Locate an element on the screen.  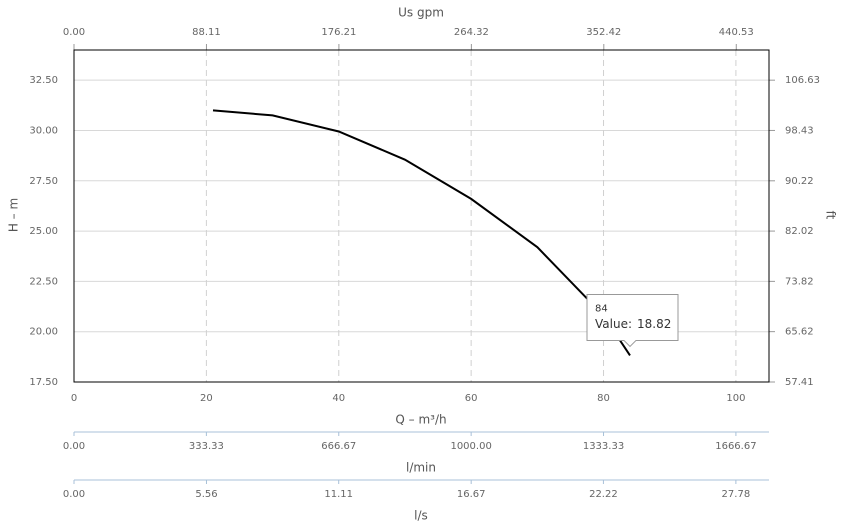
y2-tick-label: 82.02 is located at coordinates (799, 231).